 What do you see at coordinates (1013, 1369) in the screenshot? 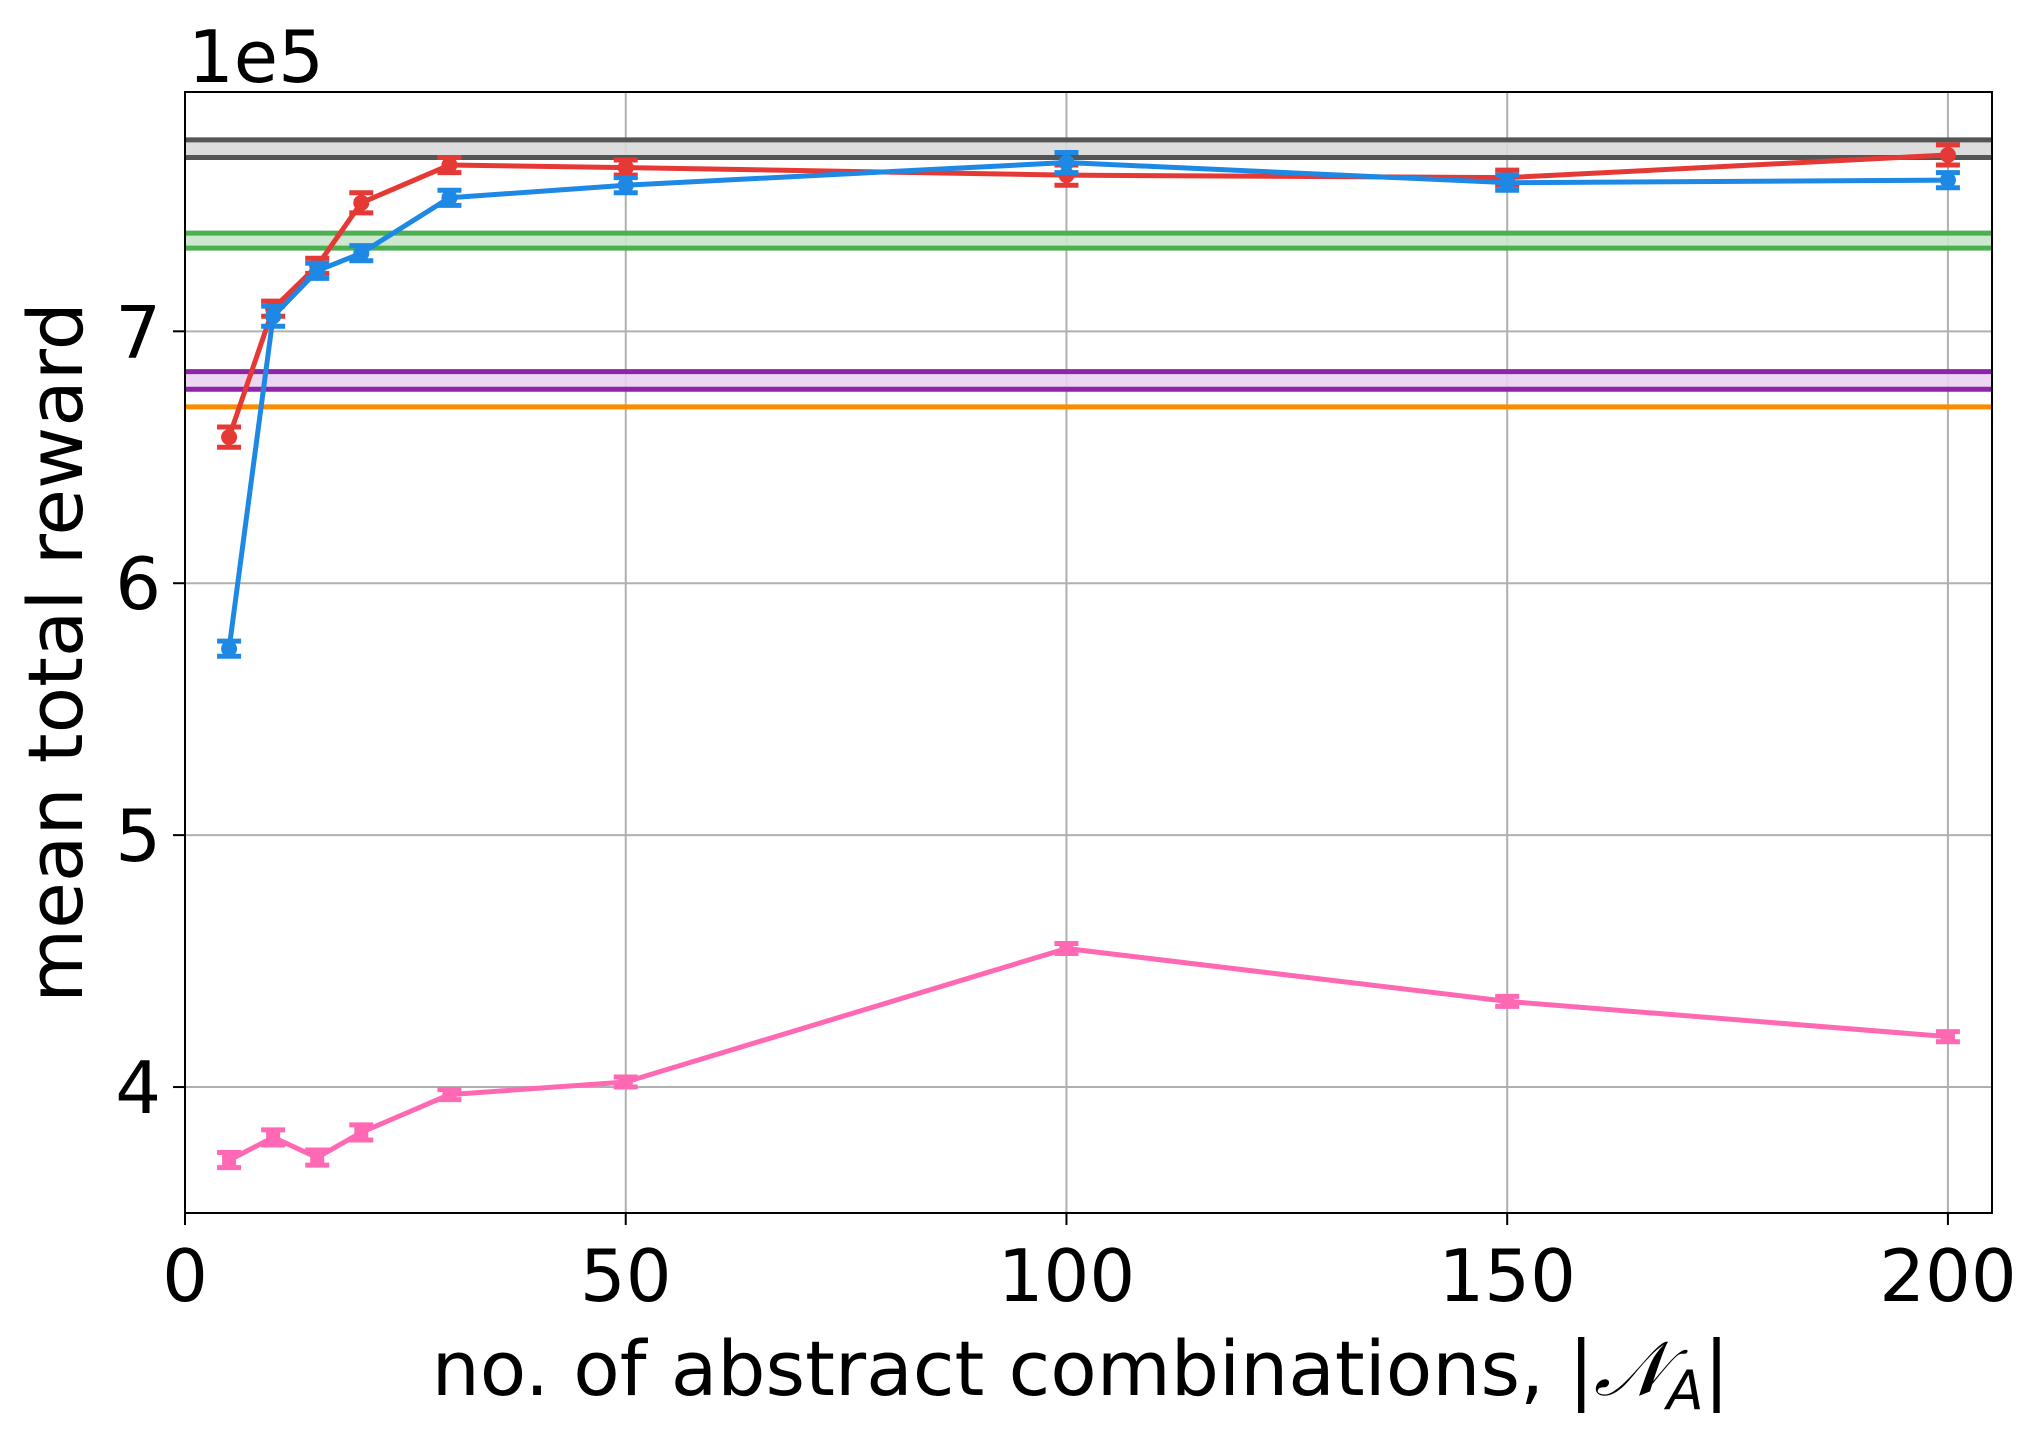
I see `x-axis-label-text: no. of abstract combinations, |` at bounding box center [1013, 1369].